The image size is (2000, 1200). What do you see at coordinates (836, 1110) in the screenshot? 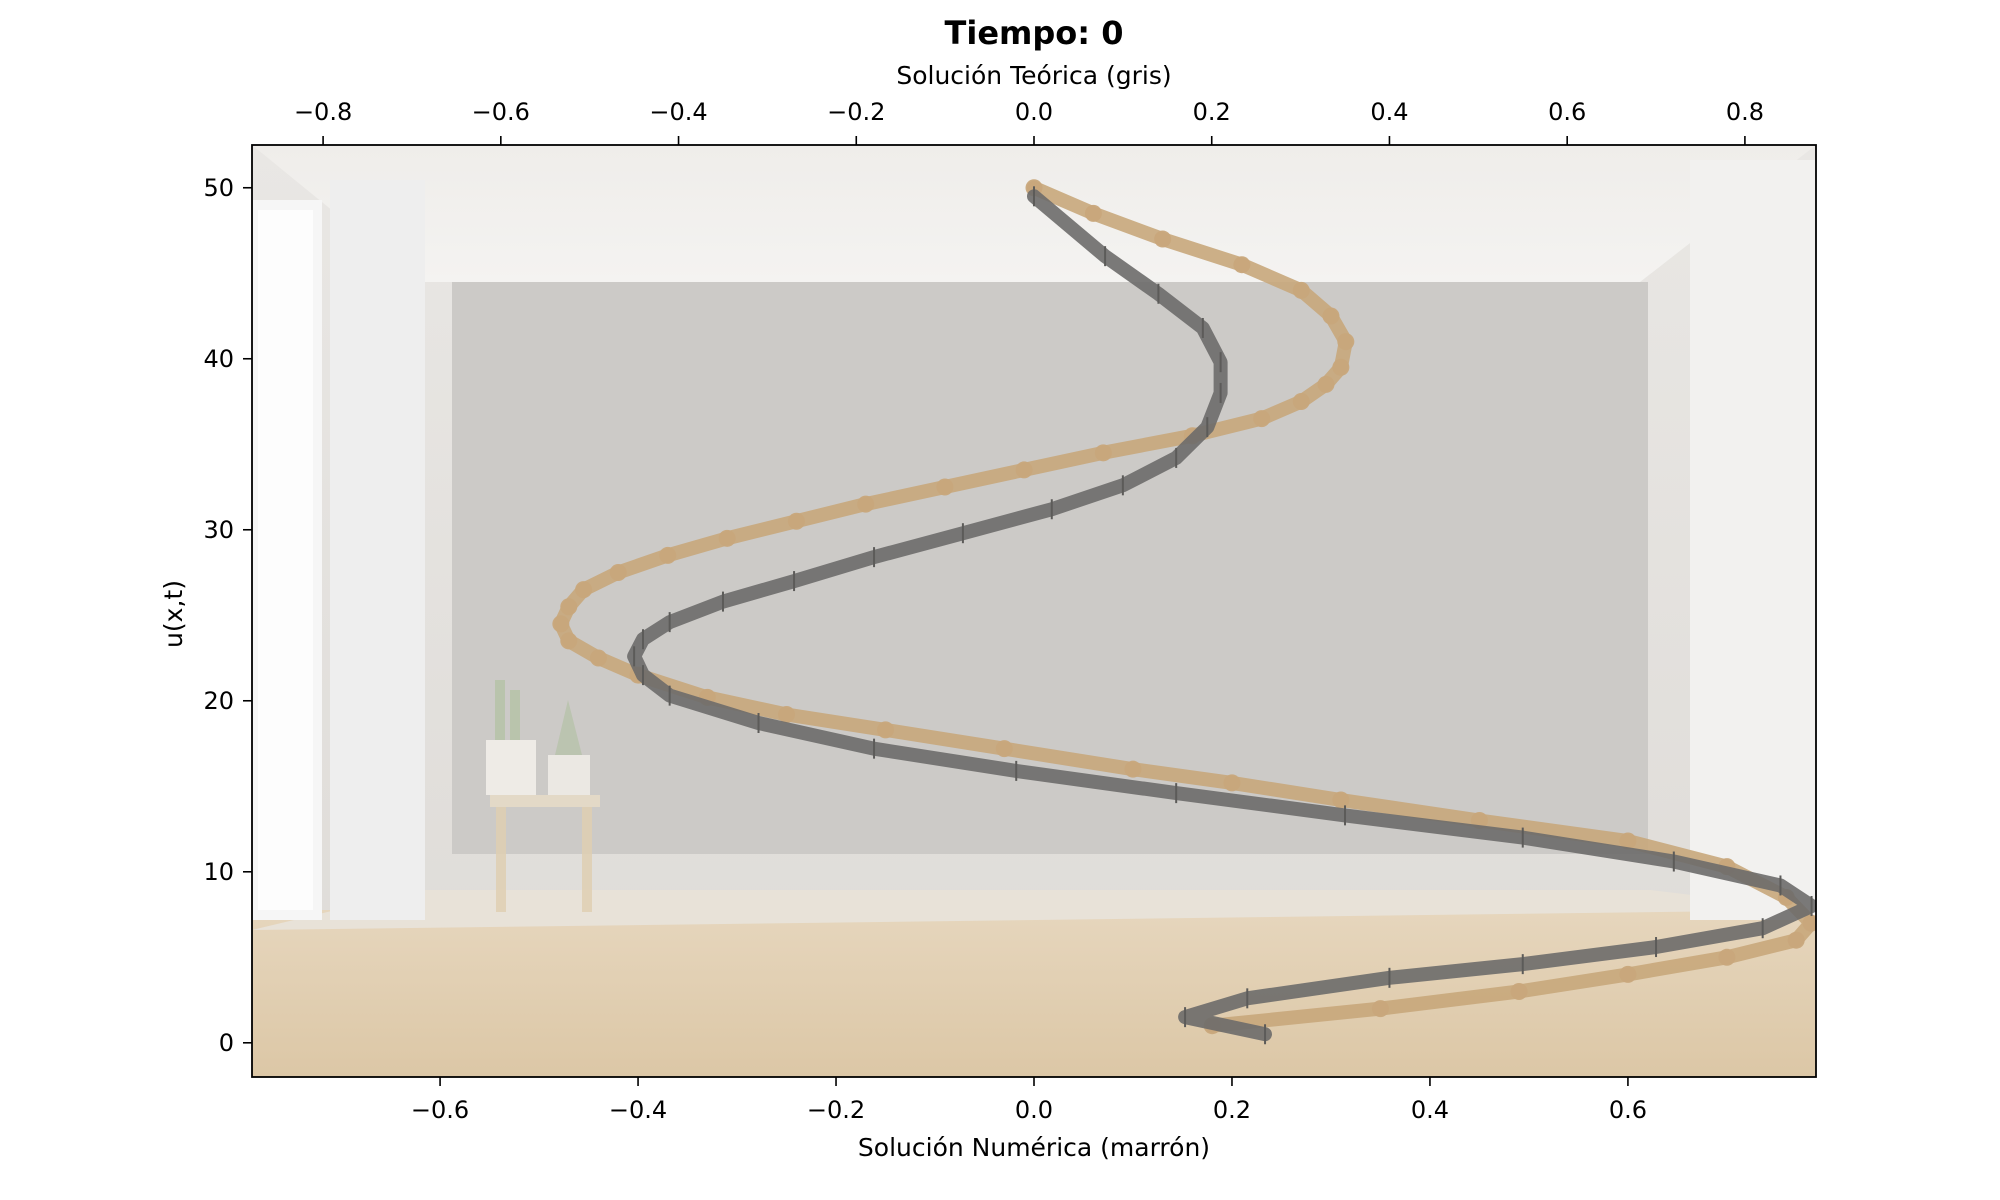
I see `x-bottom-tick-label: −0.2` at bounding box center [836, 1110].